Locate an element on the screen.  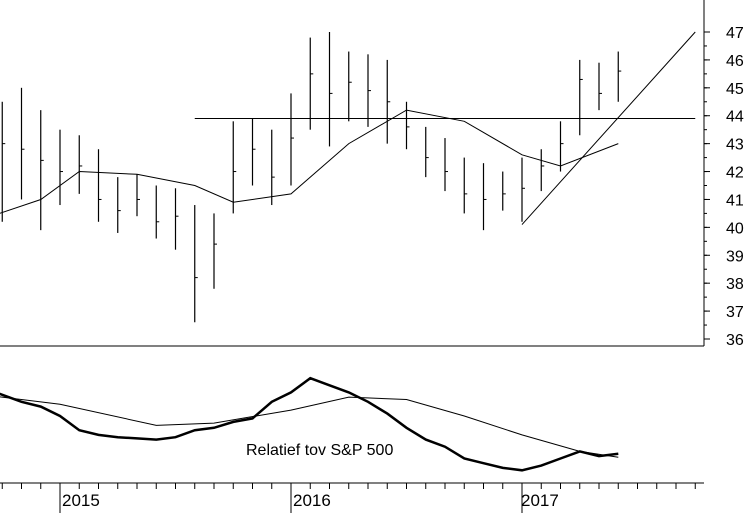
relative-average-line is located at coordinates (309, 427).